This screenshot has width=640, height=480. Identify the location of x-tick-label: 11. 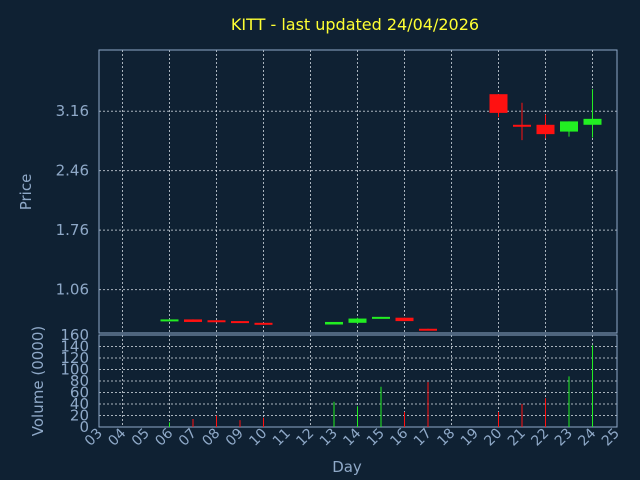
(282, 438).